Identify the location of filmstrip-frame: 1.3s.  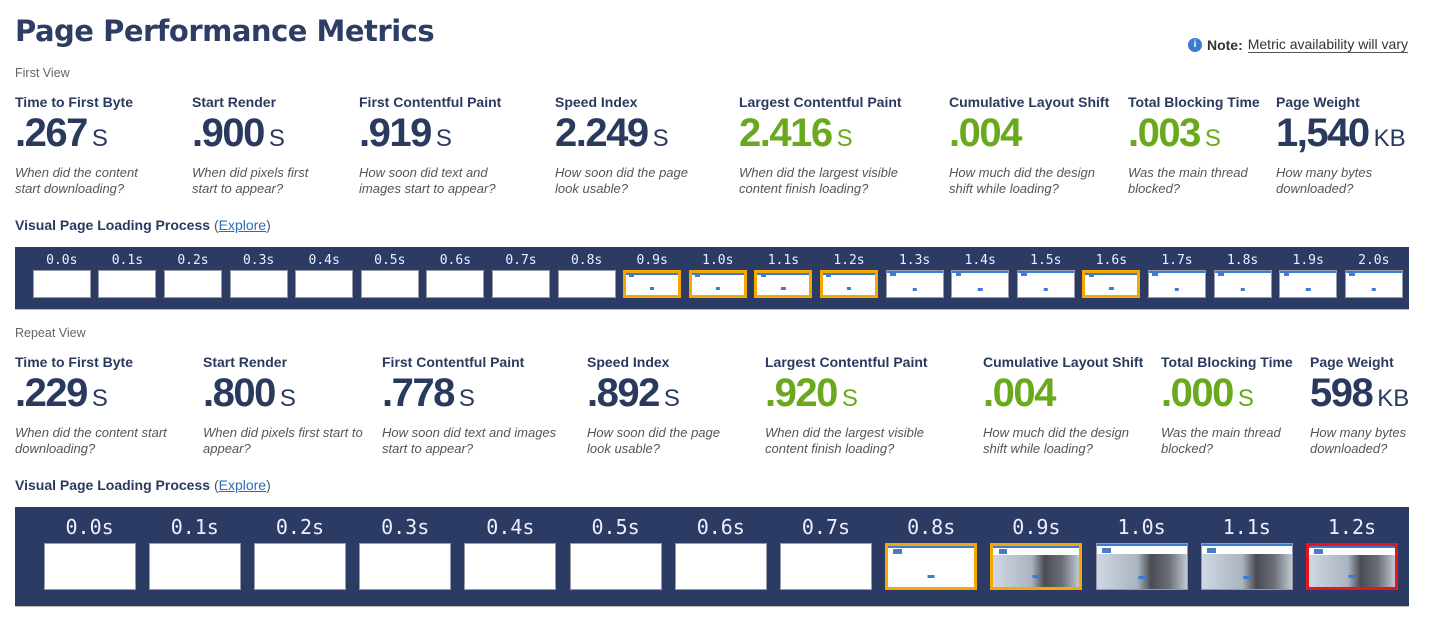
(915, 275).